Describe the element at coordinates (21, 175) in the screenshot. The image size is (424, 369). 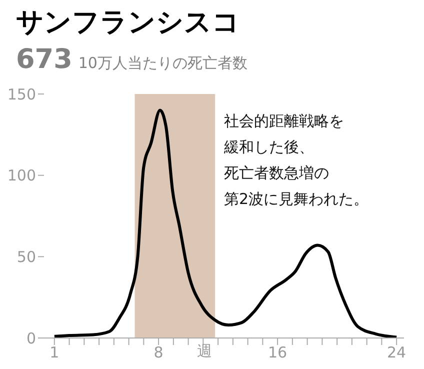
I see `y-tick-label: 100` at that location.